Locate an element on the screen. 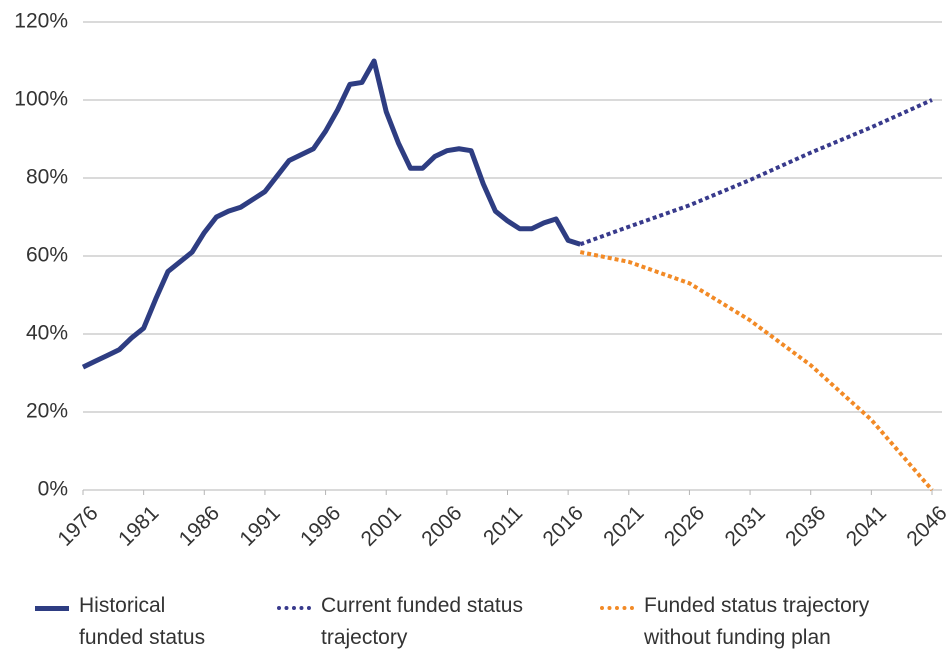  x-tick-label: 2031 is located at coordinates (744, 525).